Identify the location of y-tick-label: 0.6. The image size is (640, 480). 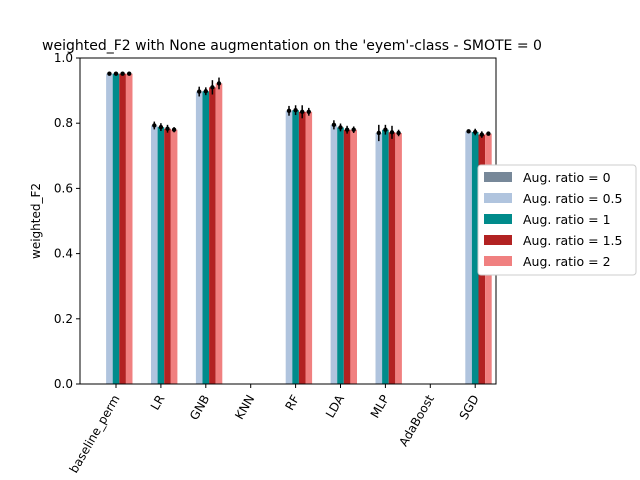
(63, 188).